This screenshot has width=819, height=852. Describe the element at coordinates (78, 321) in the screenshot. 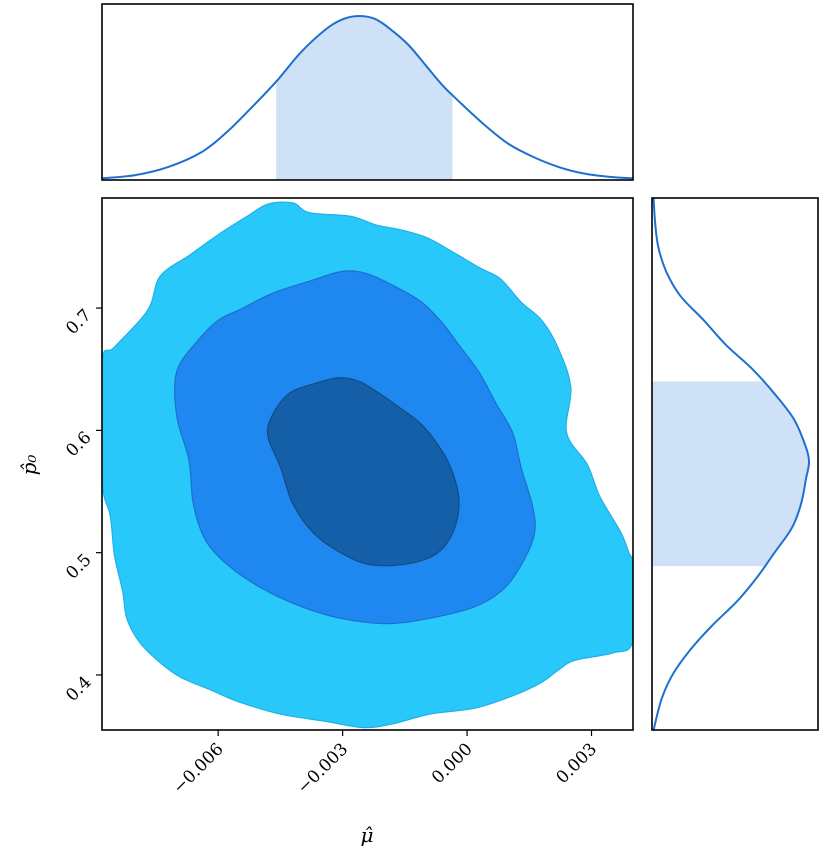

I see `y-tick-label: 0.7` at that location.